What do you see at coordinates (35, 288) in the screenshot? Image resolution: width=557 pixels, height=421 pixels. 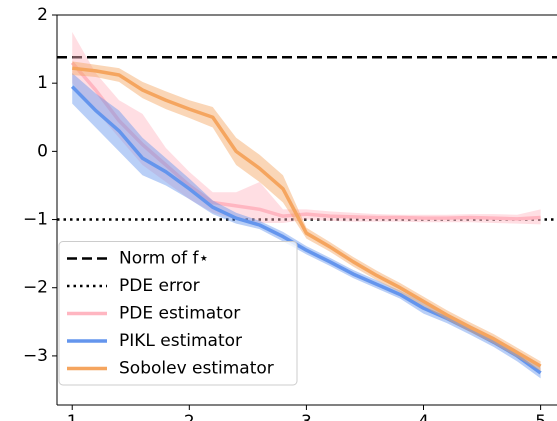 I see `y-tick-label: −2` at bounding box center [35, 288].